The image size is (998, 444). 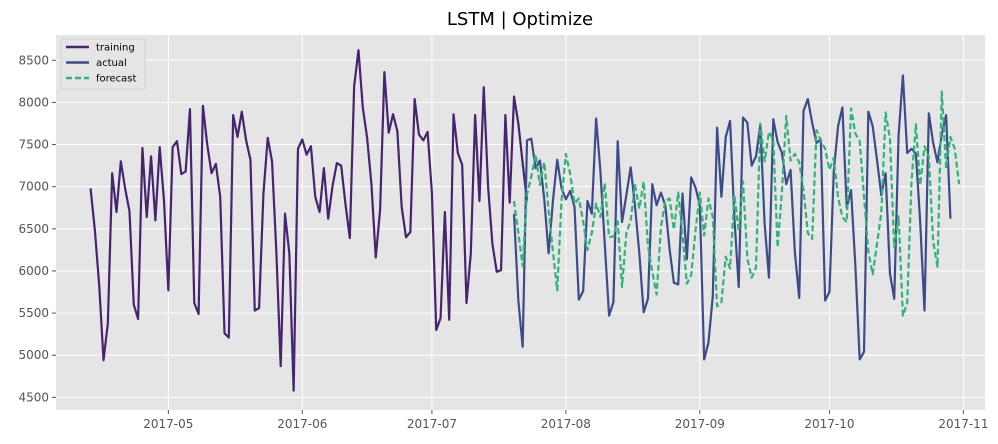 I want to click on legend-box, so click(x=103, y=64).